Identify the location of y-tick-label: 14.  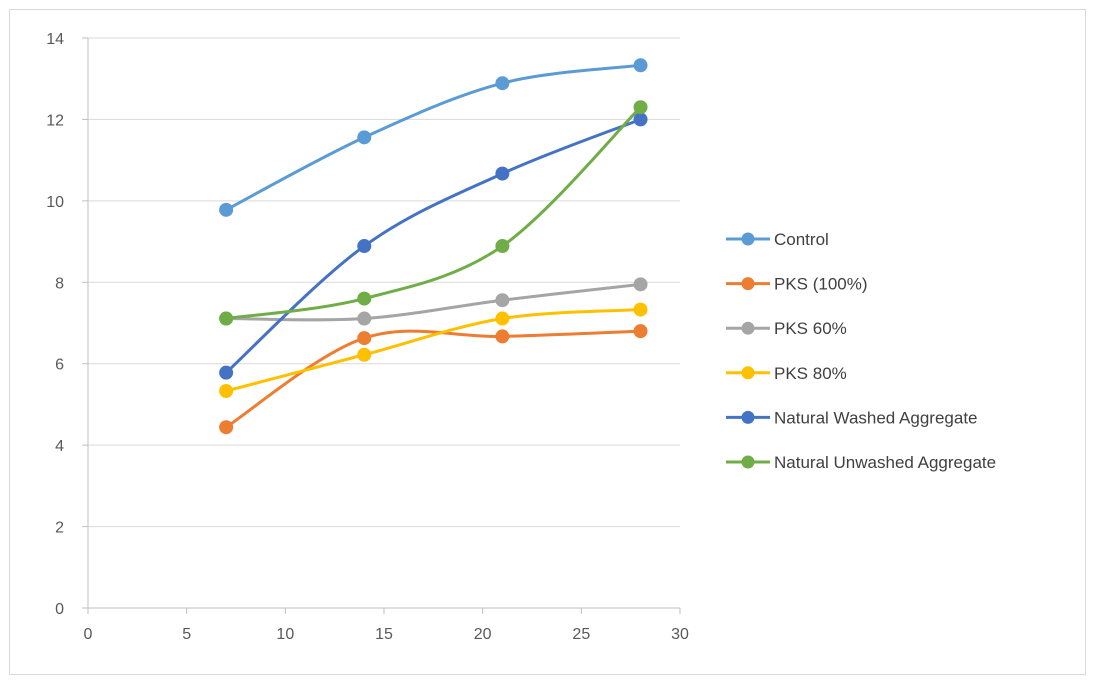
(55, 39).